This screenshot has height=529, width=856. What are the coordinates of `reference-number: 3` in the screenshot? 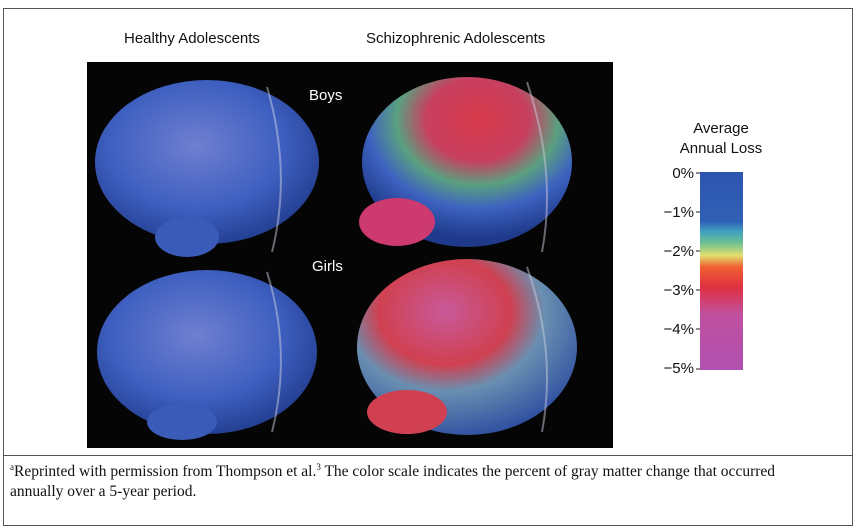 It's located at (318, 467).